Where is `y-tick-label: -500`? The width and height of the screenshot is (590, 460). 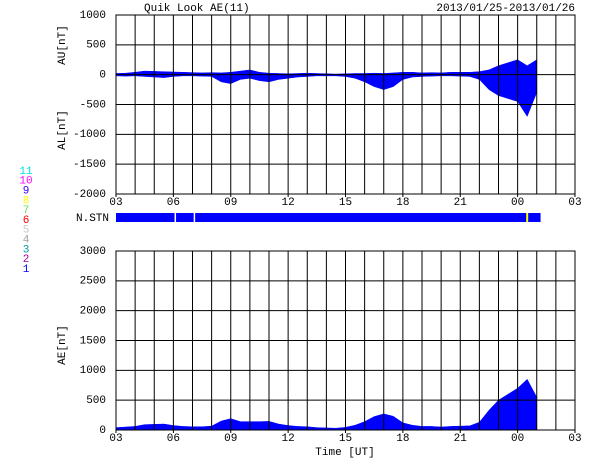
y-tick-label: -500 is located at coordinates (93, 105).